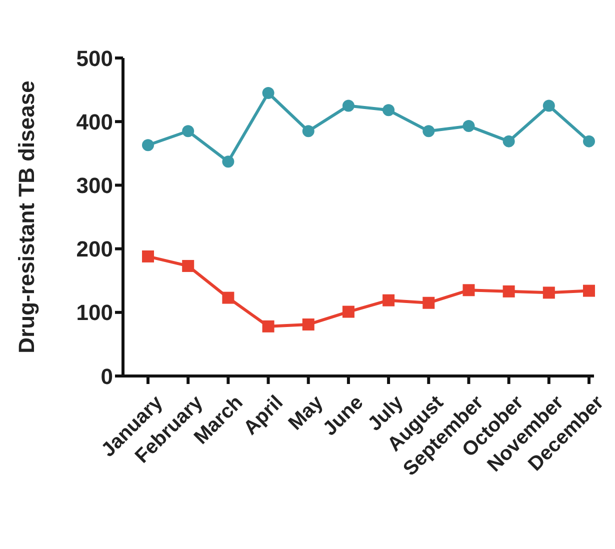 This screenshot has width=615, height=549. I want to click on y-axis-title: Drug-resistant TB disease, so click(26, 217).